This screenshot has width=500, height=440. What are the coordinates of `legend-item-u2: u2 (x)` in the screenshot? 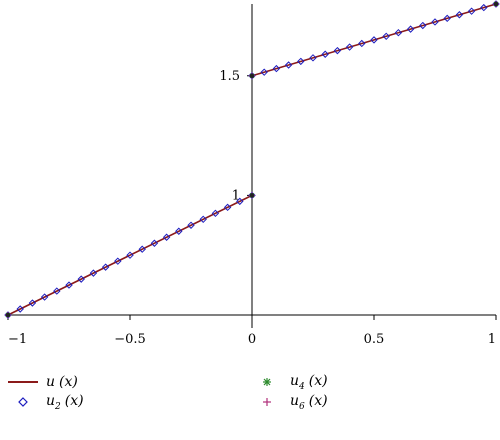 It's located at (46, 402).